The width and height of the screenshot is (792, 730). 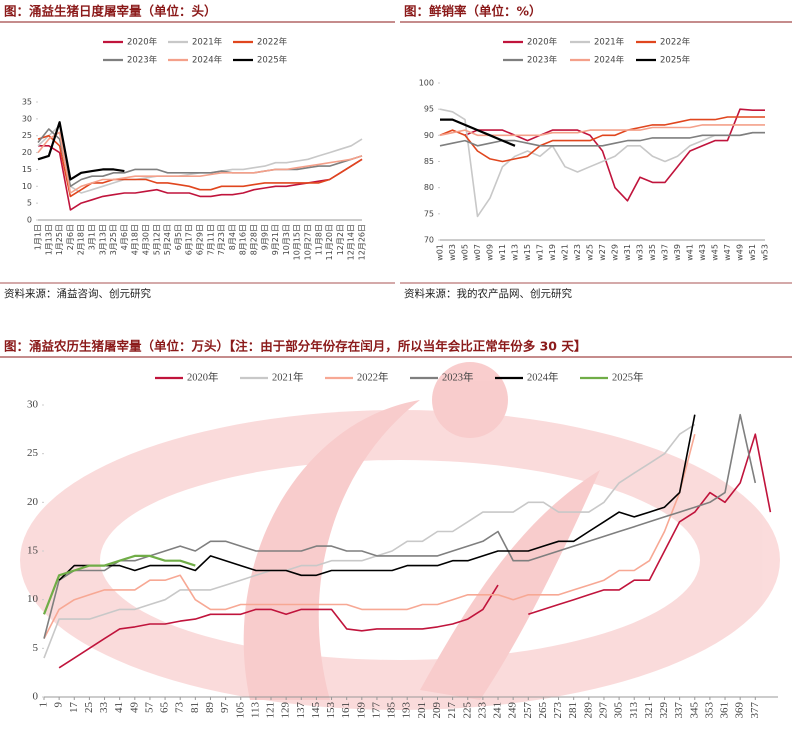 What do you see at coordinates (609, 42) in the screenshot?
I see `legend-label: 2021年` at bounding box center [609, 42].